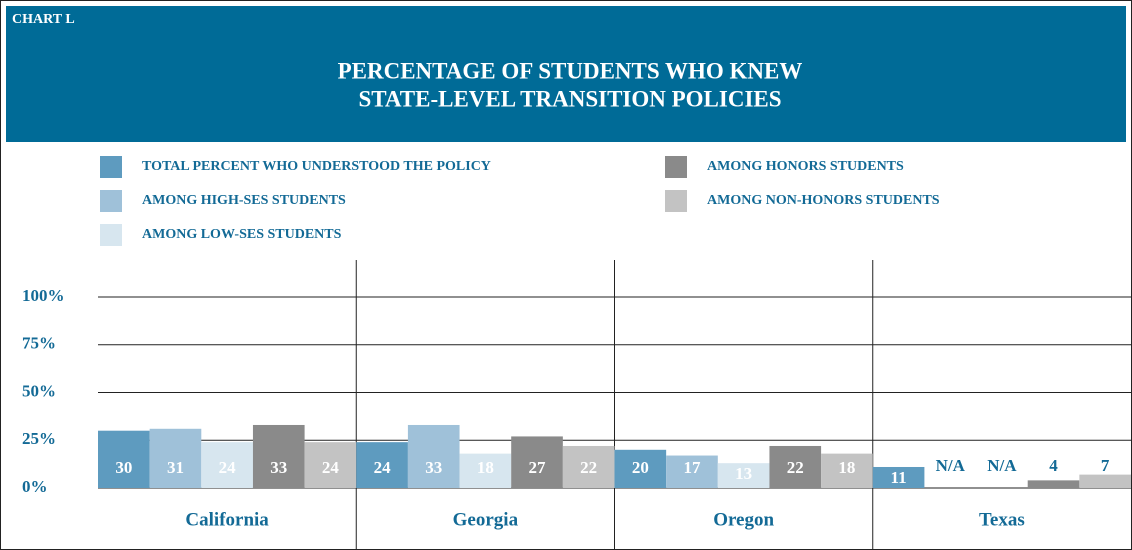 The image size is (1132, 550). What do you see at coordinates (242, 234) in the screenshot?
I see `legend-label: AMONG LOW-SES STUDENTS` at bounding box center [242, 234].